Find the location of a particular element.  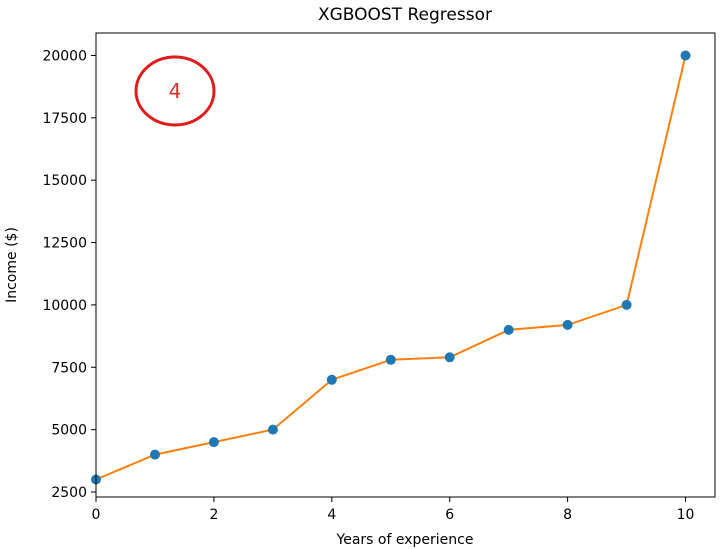

x-tick-label: 0 is located at coordinates (96, 515).